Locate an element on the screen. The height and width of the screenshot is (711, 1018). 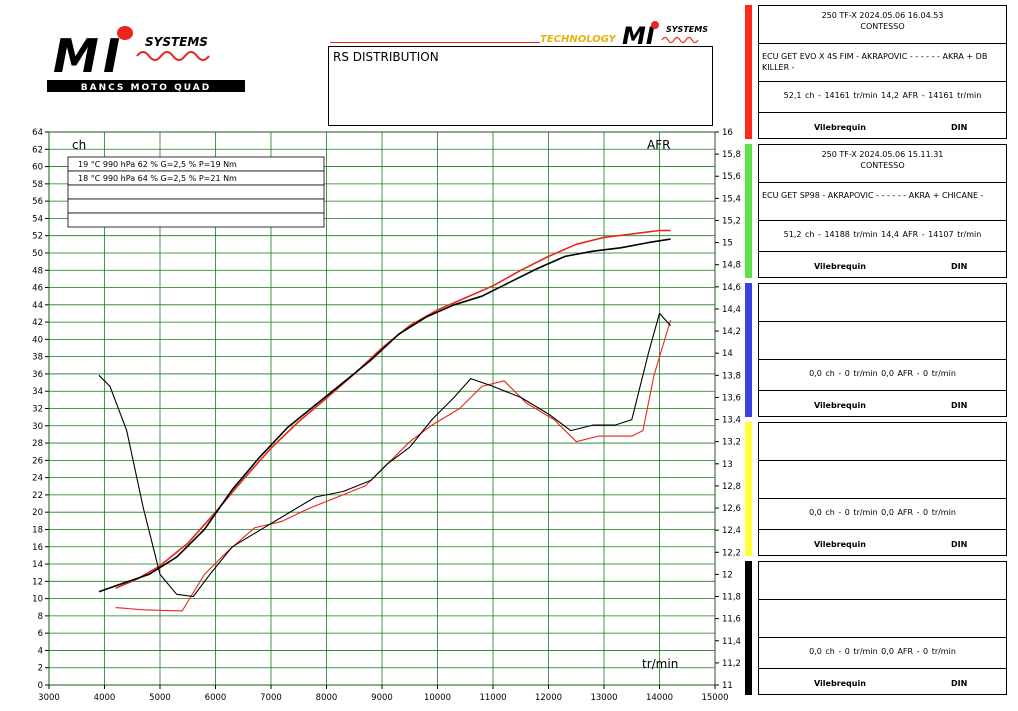
y-left-tick-label: 54 is located at coordinates (37, 219).